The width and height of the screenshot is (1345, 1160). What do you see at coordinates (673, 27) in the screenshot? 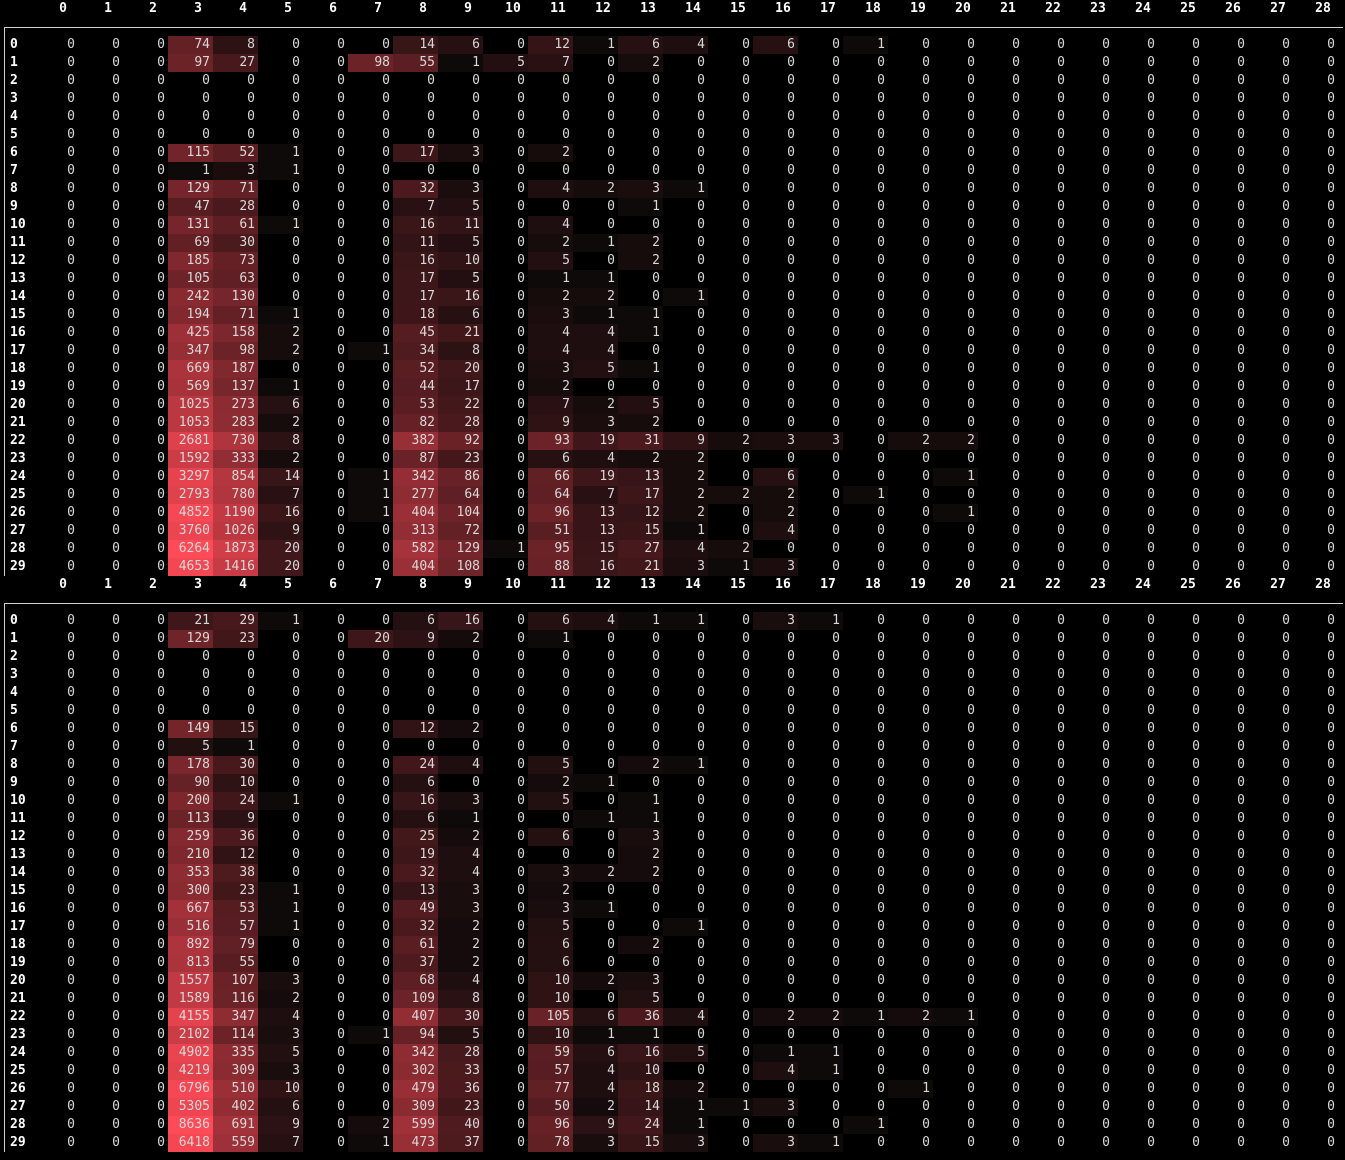
I see `header-divider` at bounding box center [673, 27].